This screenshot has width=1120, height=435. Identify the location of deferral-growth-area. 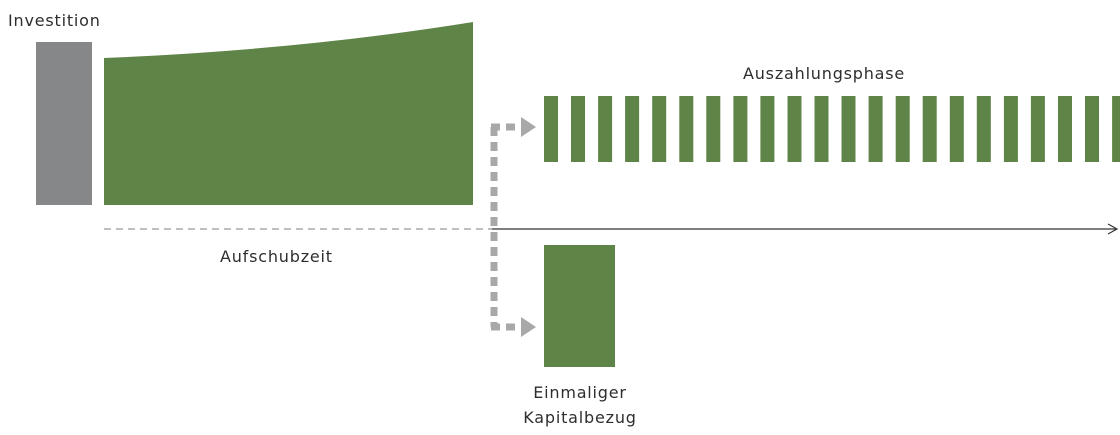
(288, 113).